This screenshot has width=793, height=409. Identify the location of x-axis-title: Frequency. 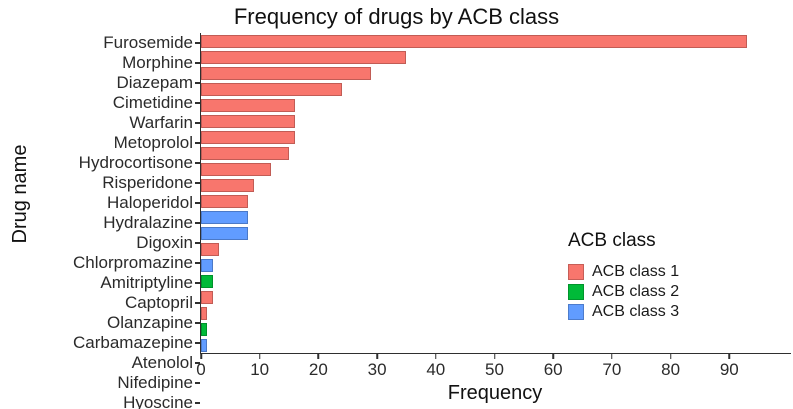
(495, 393).